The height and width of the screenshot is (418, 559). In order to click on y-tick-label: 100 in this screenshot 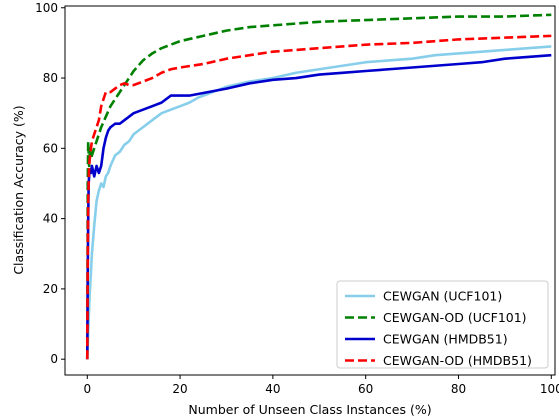, I will do `click(46, 8)`.